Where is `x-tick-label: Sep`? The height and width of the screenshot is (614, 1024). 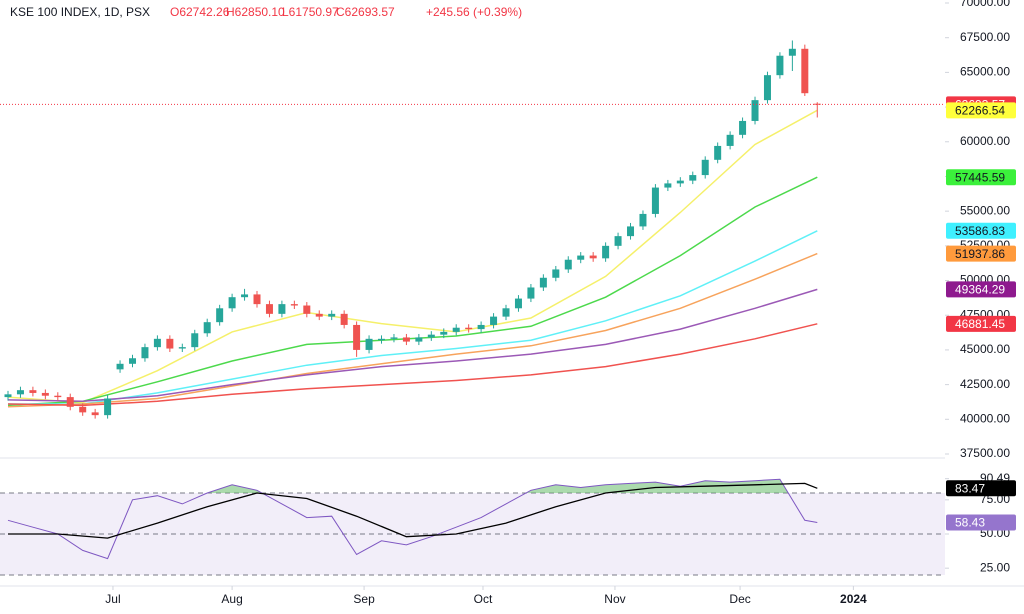
x-tick-label: Sep is located at coordinates (364, 599).